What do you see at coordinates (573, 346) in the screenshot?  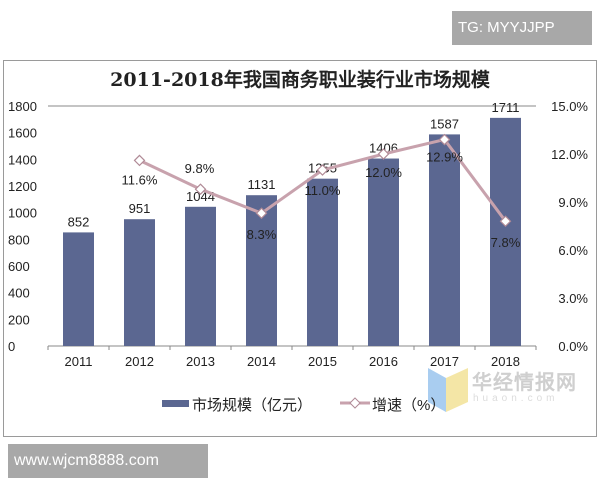 I see `right-tick-label: 0.0%` at bounding box center [573, 346].